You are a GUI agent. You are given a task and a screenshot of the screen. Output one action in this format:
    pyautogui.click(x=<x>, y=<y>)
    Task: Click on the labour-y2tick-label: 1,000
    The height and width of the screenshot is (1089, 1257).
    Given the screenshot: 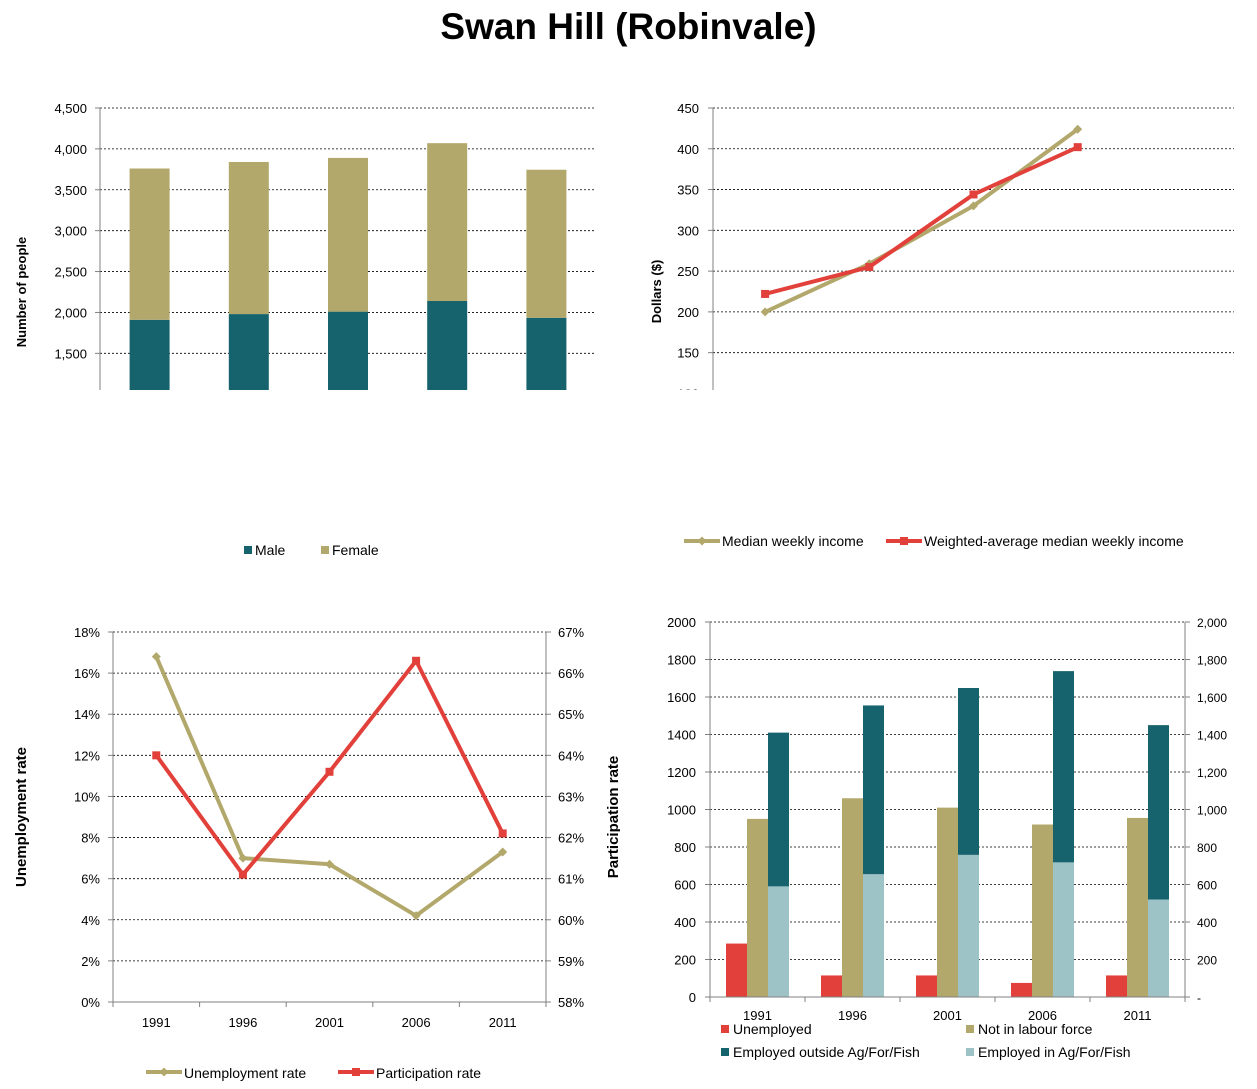 What is the action you would take?
    pyautogui.click(x=1212, y=811)
    